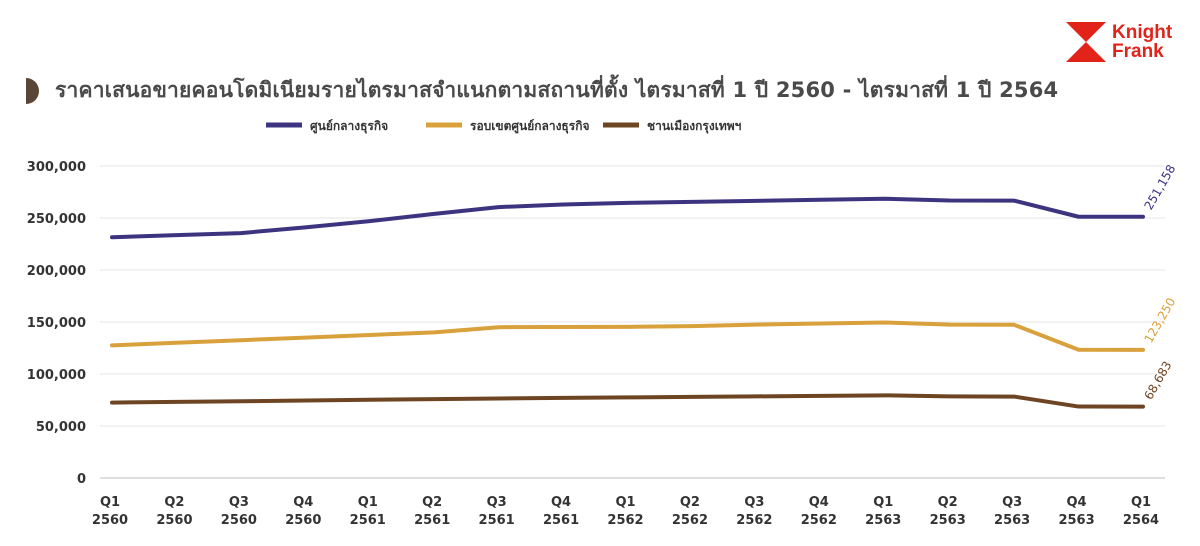 This screenshot has width=1200, height=546. I want to click on knight-frank-logo: Knight Frank, so click(1119, 42).